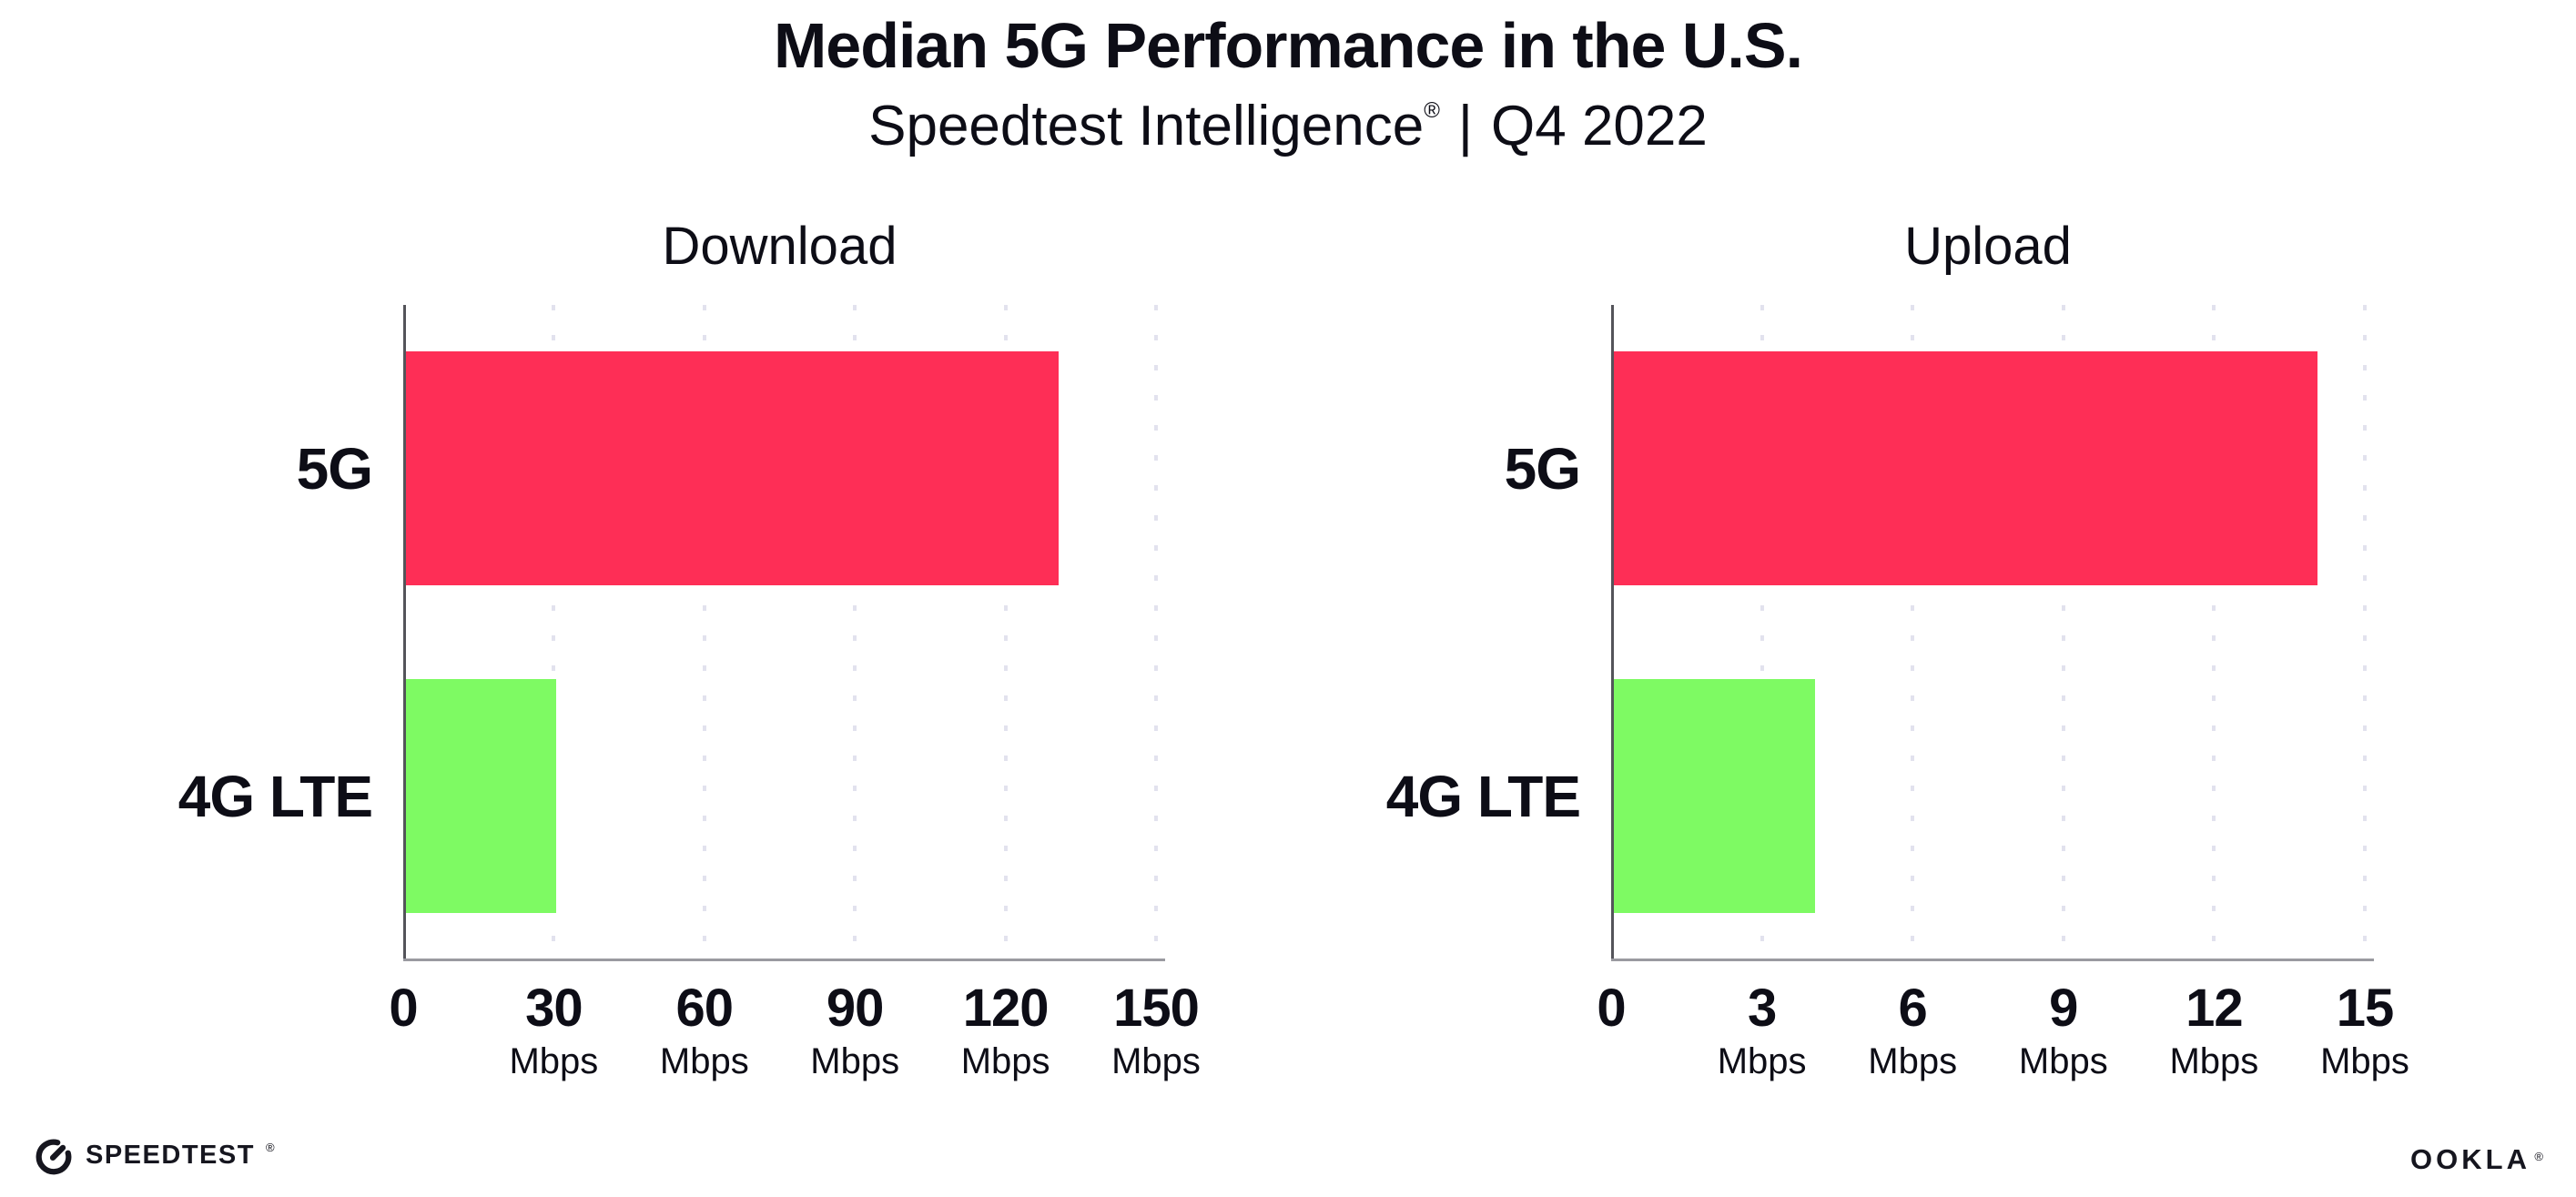 The image size is (2576, 1197). I want to click on speedtest-wordmark: SPEEDTEST, so click(170, 1155).